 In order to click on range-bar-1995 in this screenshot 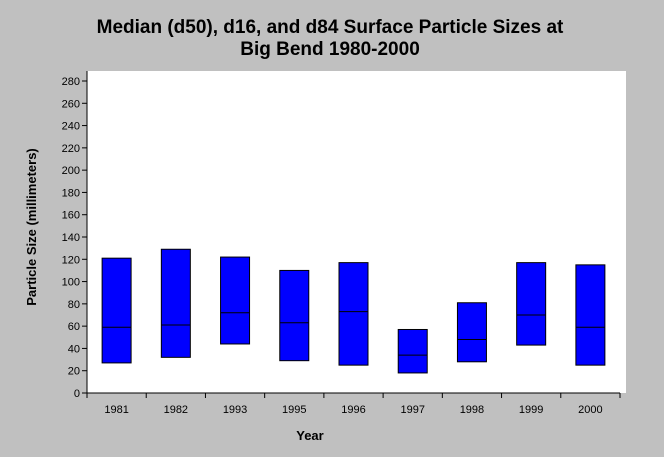, I will do `click(294, 315)`.